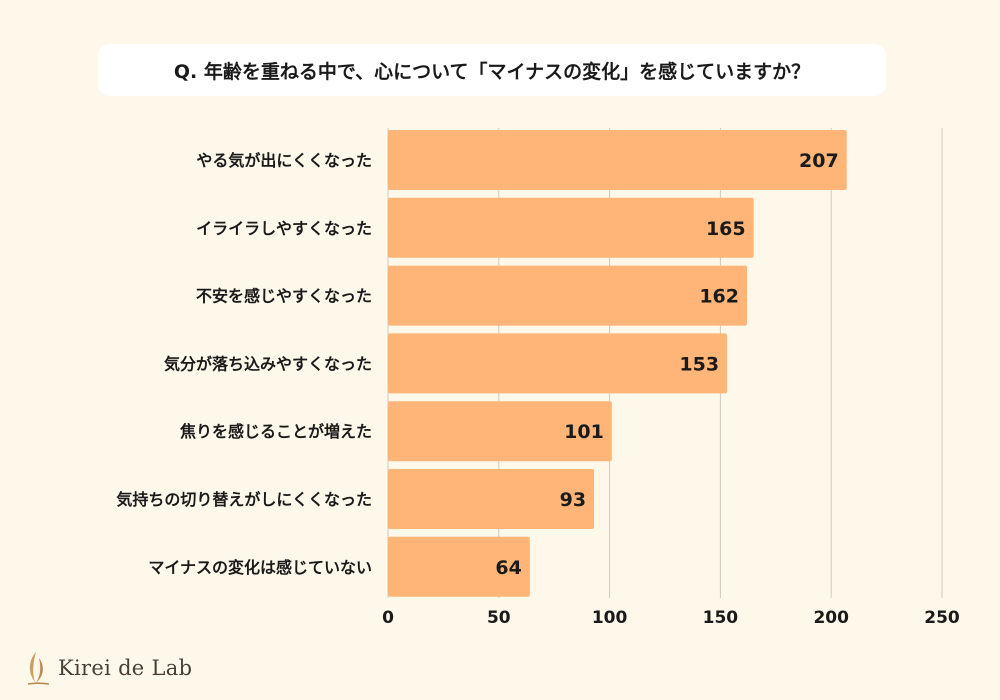  I want to click on category-label-5: 気持ちの切り替えがしにくくなった, so click(244, 499).